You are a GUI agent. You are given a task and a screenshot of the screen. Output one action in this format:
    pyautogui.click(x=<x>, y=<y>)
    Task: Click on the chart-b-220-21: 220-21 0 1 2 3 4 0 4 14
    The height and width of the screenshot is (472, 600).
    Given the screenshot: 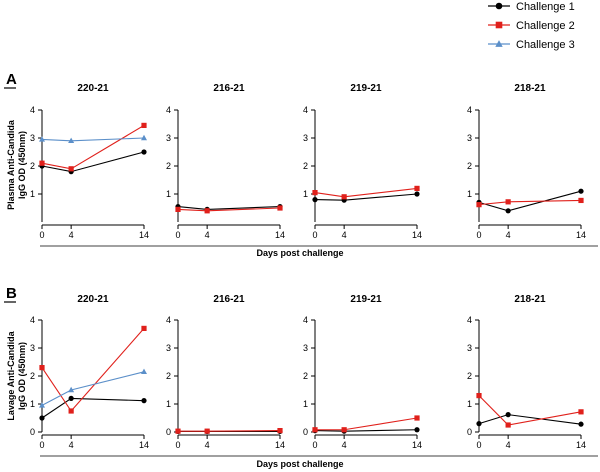 What is the action you would take?
    pyautogui.click(x=89, y=372)
    